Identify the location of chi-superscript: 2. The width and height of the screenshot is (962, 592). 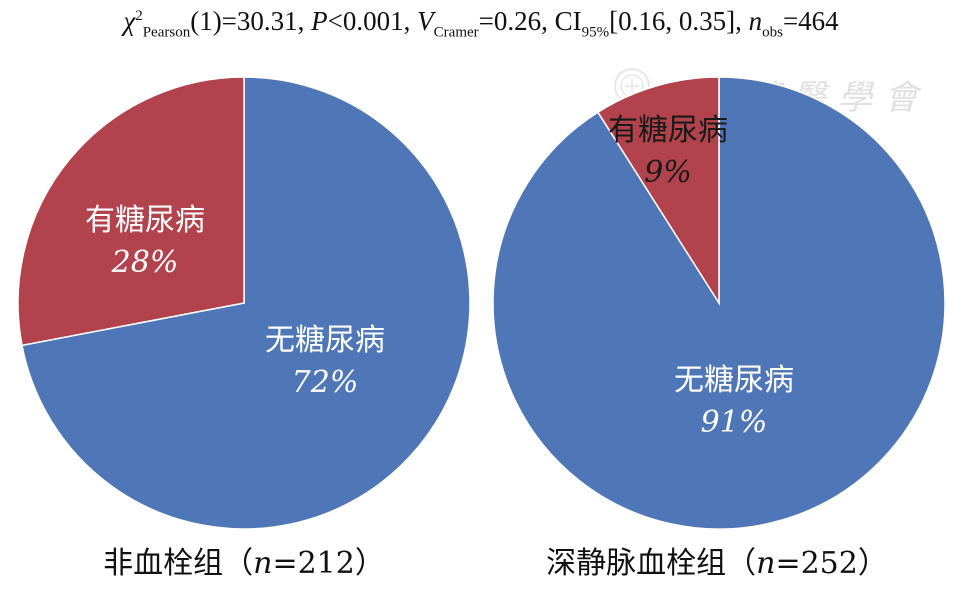
(139, 16).